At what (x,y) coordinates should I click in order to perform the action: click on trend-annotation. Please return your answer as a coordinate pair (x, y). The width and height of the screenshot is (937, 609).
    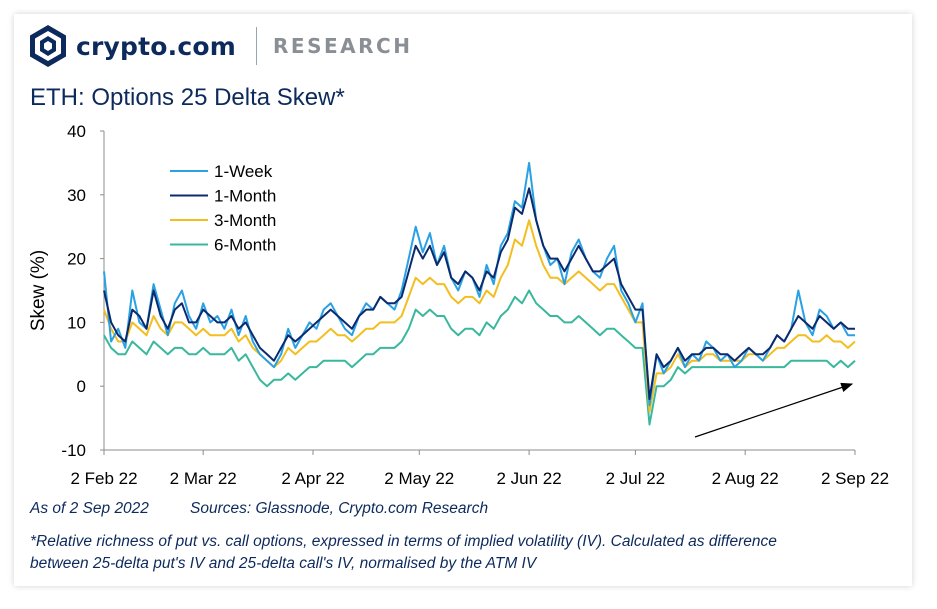
    Looking at the image, I should click on (774, 410).